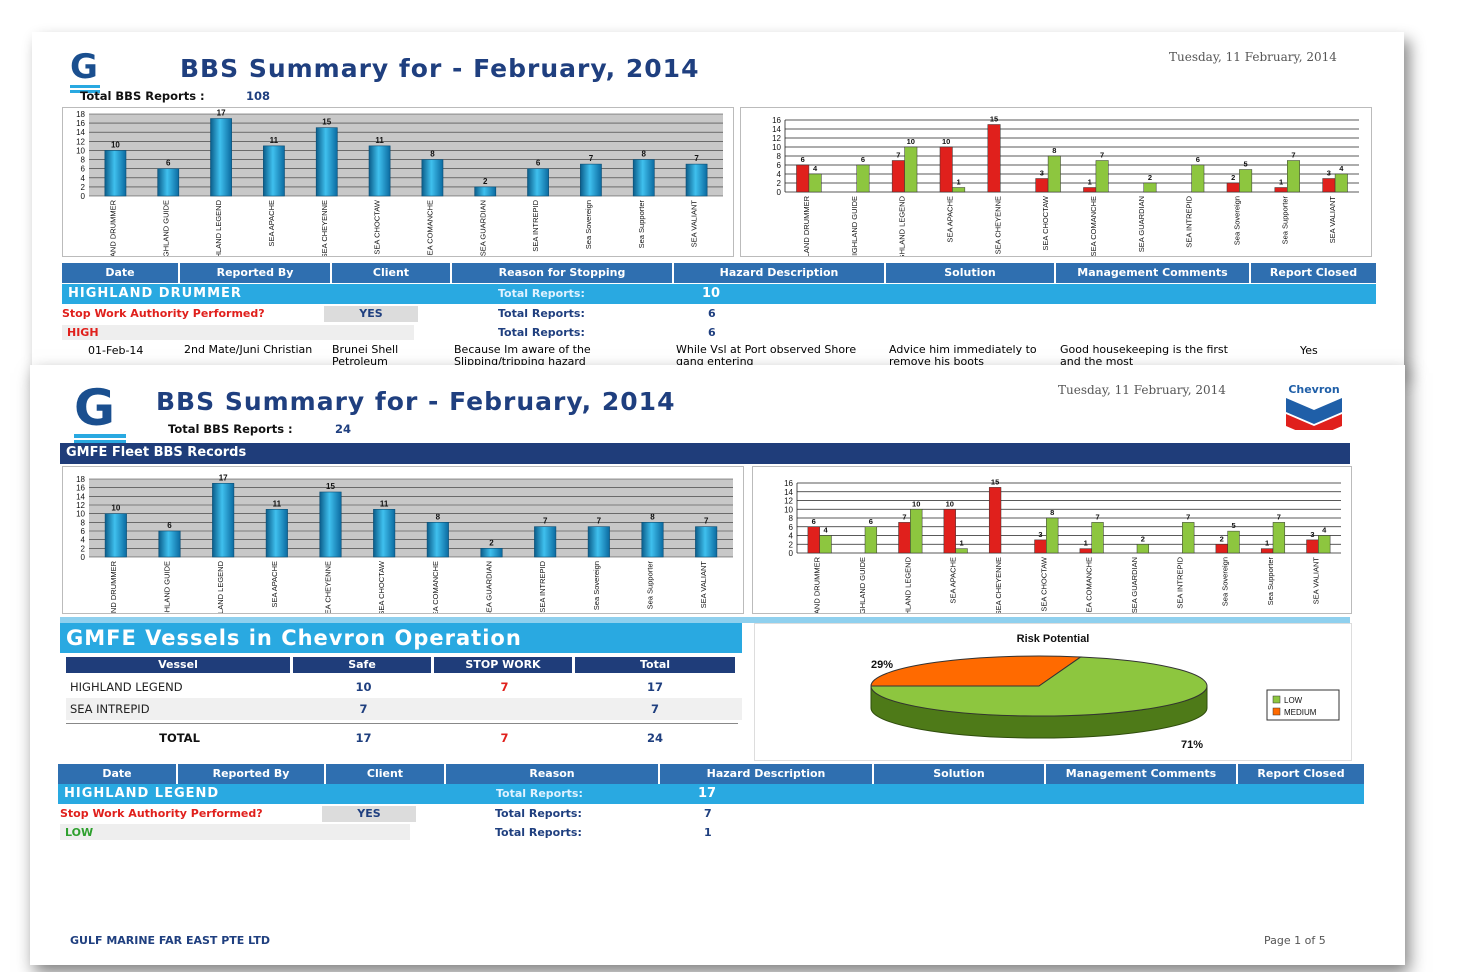 This screenshot has width=1469, height=972. I want to click on x-tick-label: SEA GUARDIAN, so click(489, 587).